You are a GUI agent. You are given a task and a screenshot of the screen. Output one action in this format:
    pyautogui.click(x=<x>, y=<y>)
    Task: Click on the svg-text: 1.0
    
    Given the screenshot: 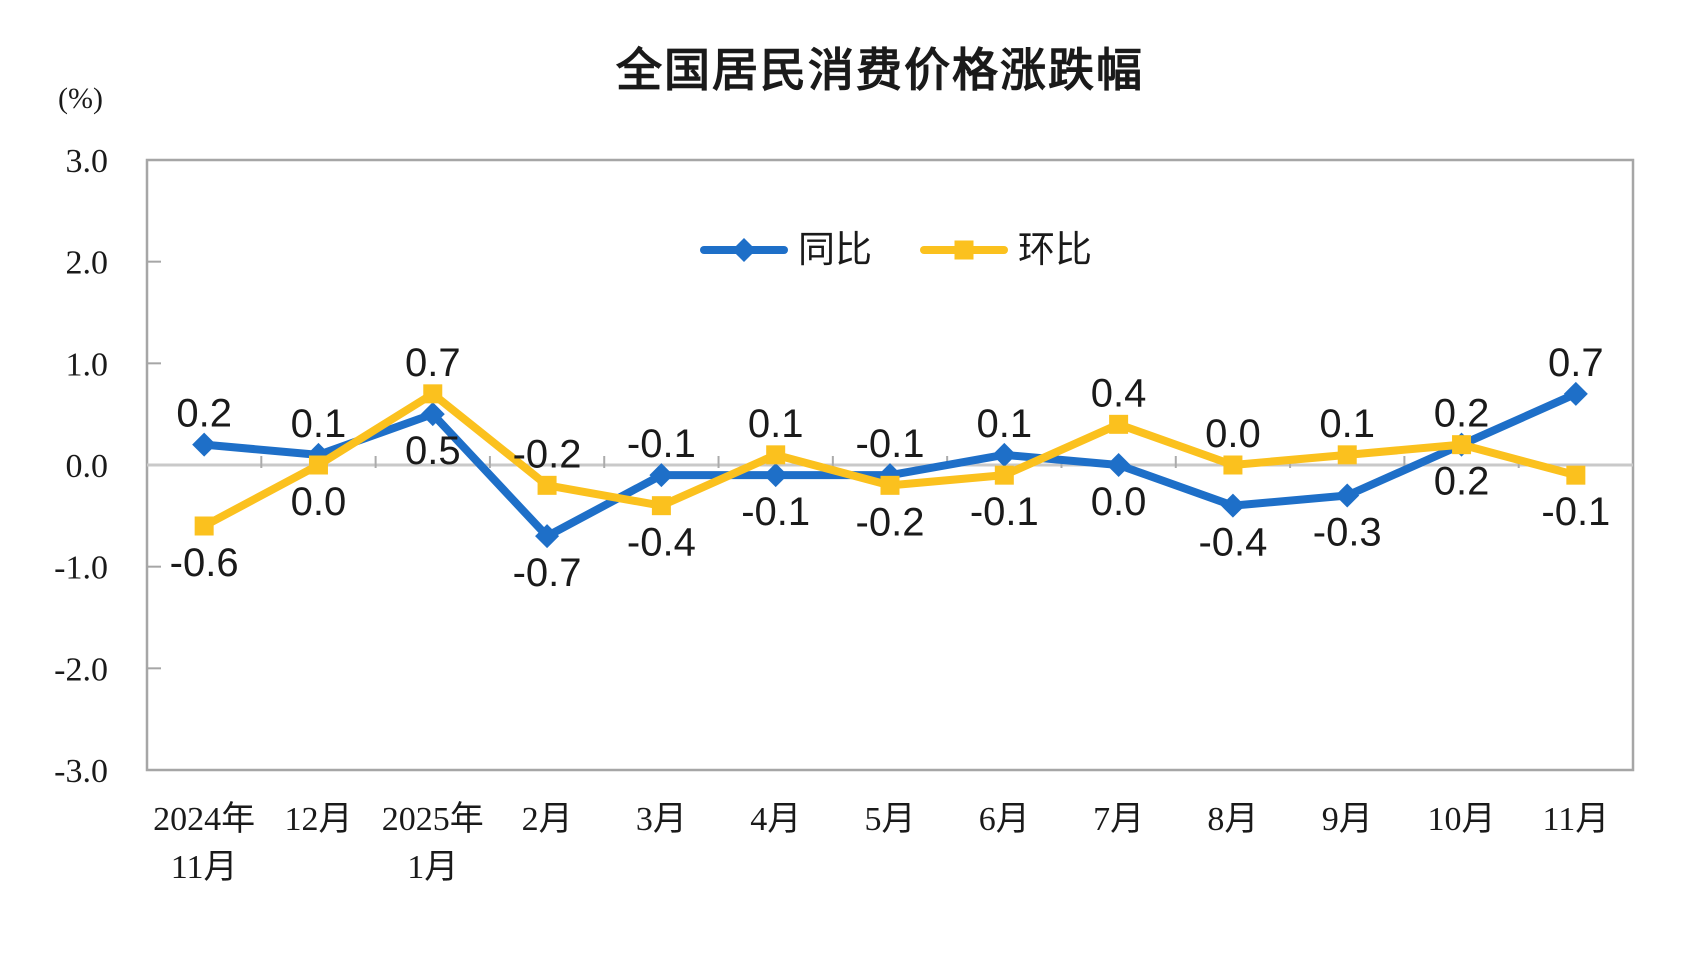 What is the action you would take?
    pyautogui.click(x=87, y=364)
    